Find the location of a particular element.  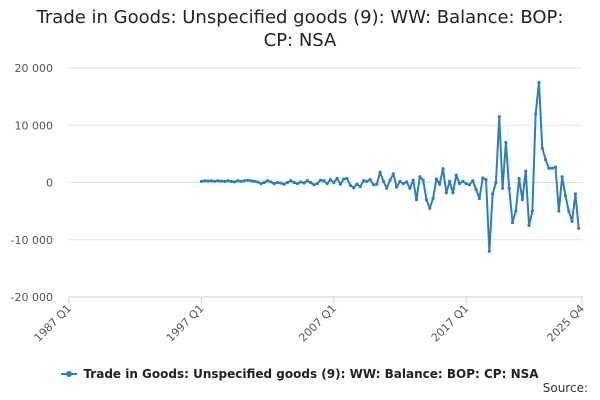

y-axis-labels: -20 000 -10 000 0 10 000 20 000 is located at coordinates (32, 183).